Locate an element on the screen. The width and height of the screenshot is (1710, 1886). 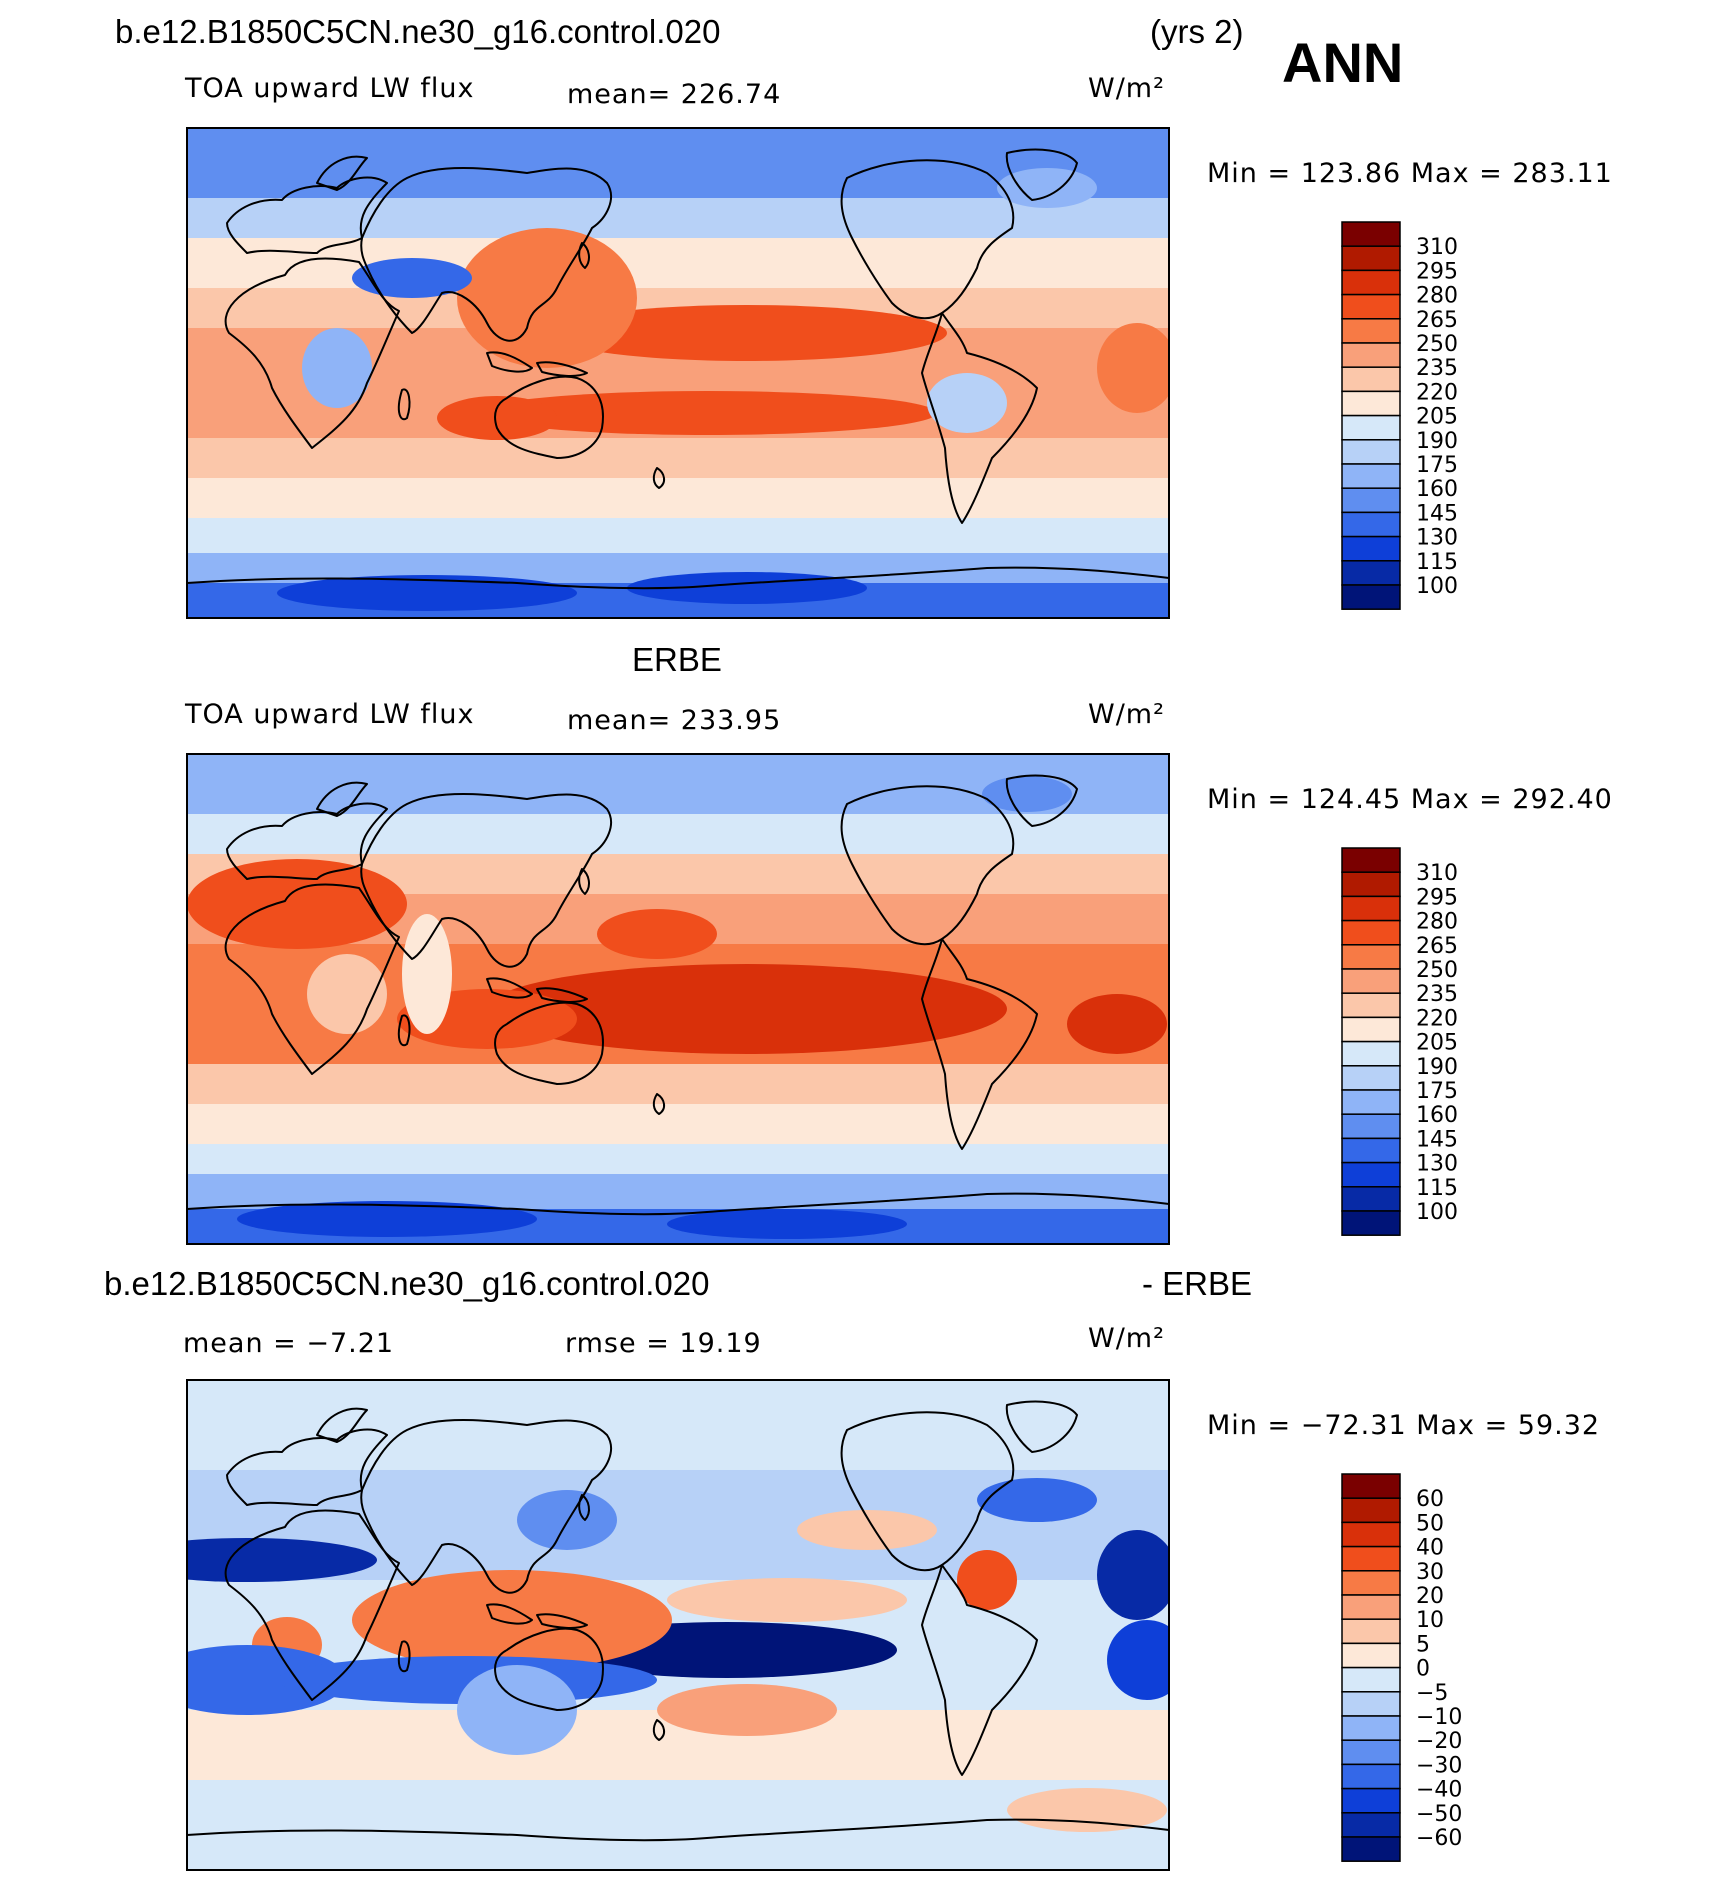
mean-label: mean= 233.95 is located at coordinates (674, 720).